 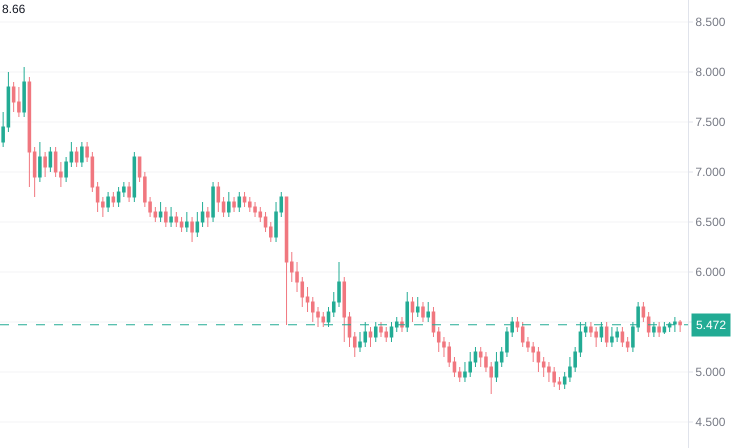 What do you see at coordinates (710, 172) in the screenshot?
I see `y-tick-label: 7.000` at bounding box center [710, 172].